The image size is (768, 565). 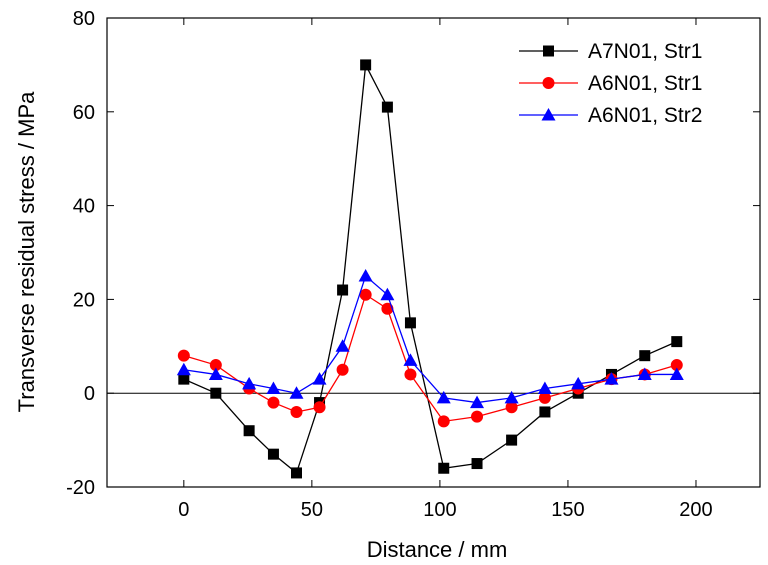 I want to click on y-tick-label: 60, so click(x=84, y=113).